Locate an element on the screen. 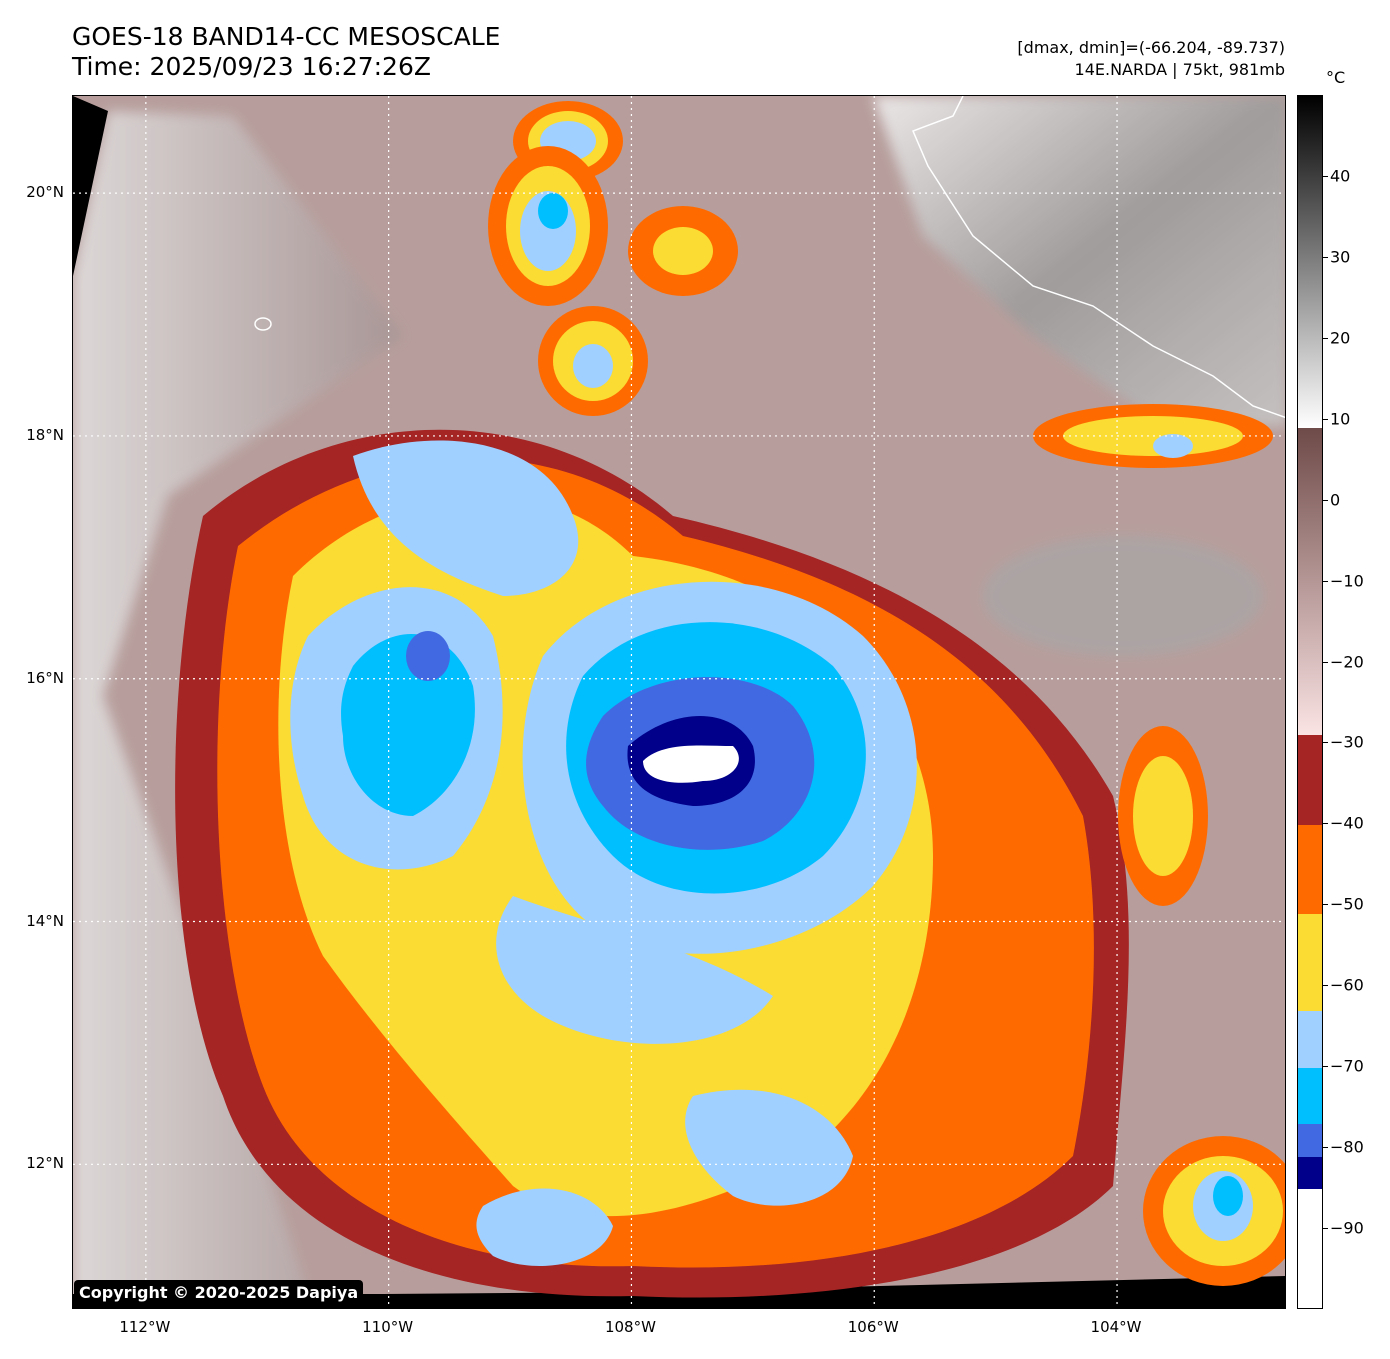 The height and width of the screenshot is (1359, 1390). lat-label: 18°N is located at coordinates (45, 434).